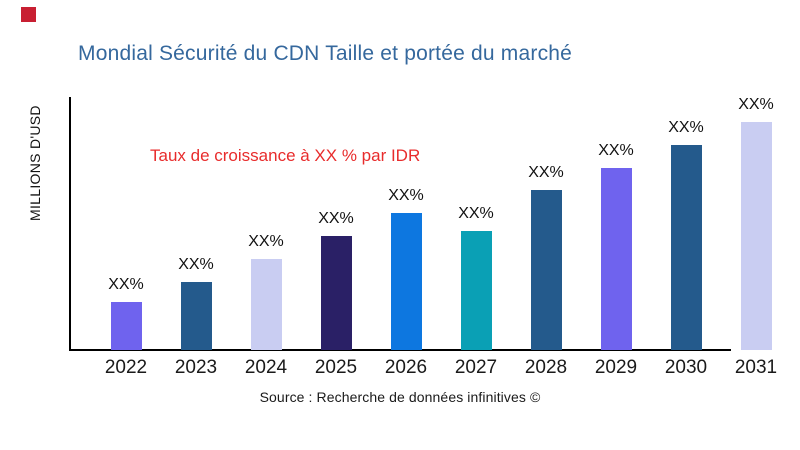 This screenshot has width=800, height=450. Describe the element at coordinates (686, 367) in the screenshot. I see `x-tick-2030: 2030` at that location.